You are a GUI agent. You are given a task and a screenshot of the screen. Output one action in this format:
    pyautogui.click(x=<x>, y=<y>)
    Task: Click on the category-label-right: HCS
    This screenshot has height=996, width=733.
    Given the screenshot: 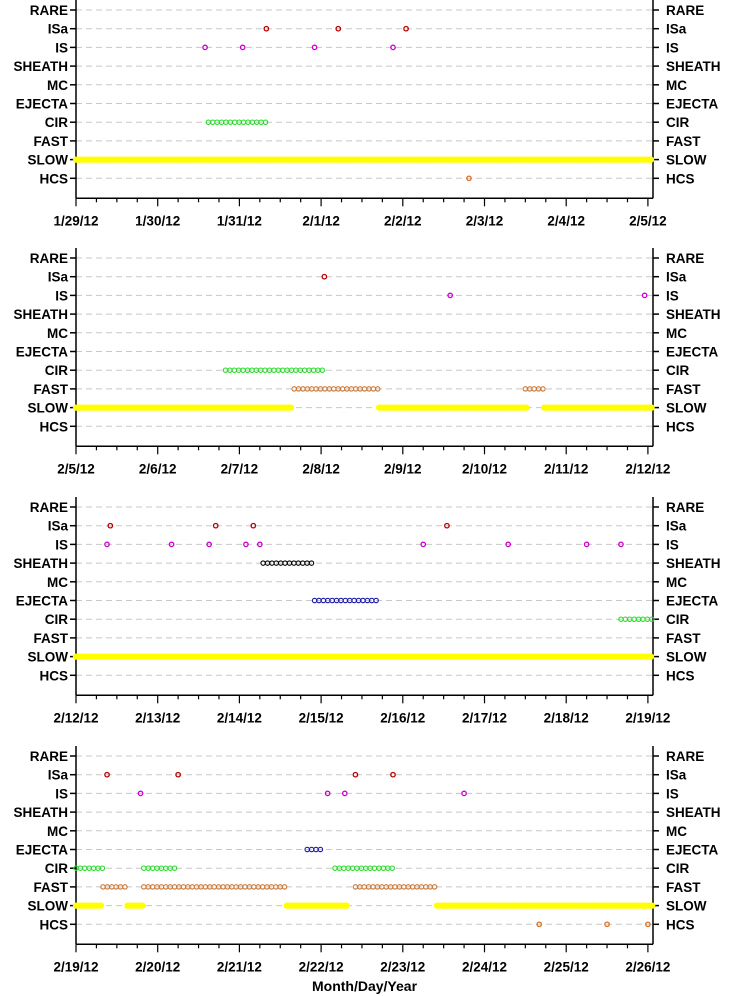 What is the action you would take?
    pyautogui.click(x=680, y=924)
    